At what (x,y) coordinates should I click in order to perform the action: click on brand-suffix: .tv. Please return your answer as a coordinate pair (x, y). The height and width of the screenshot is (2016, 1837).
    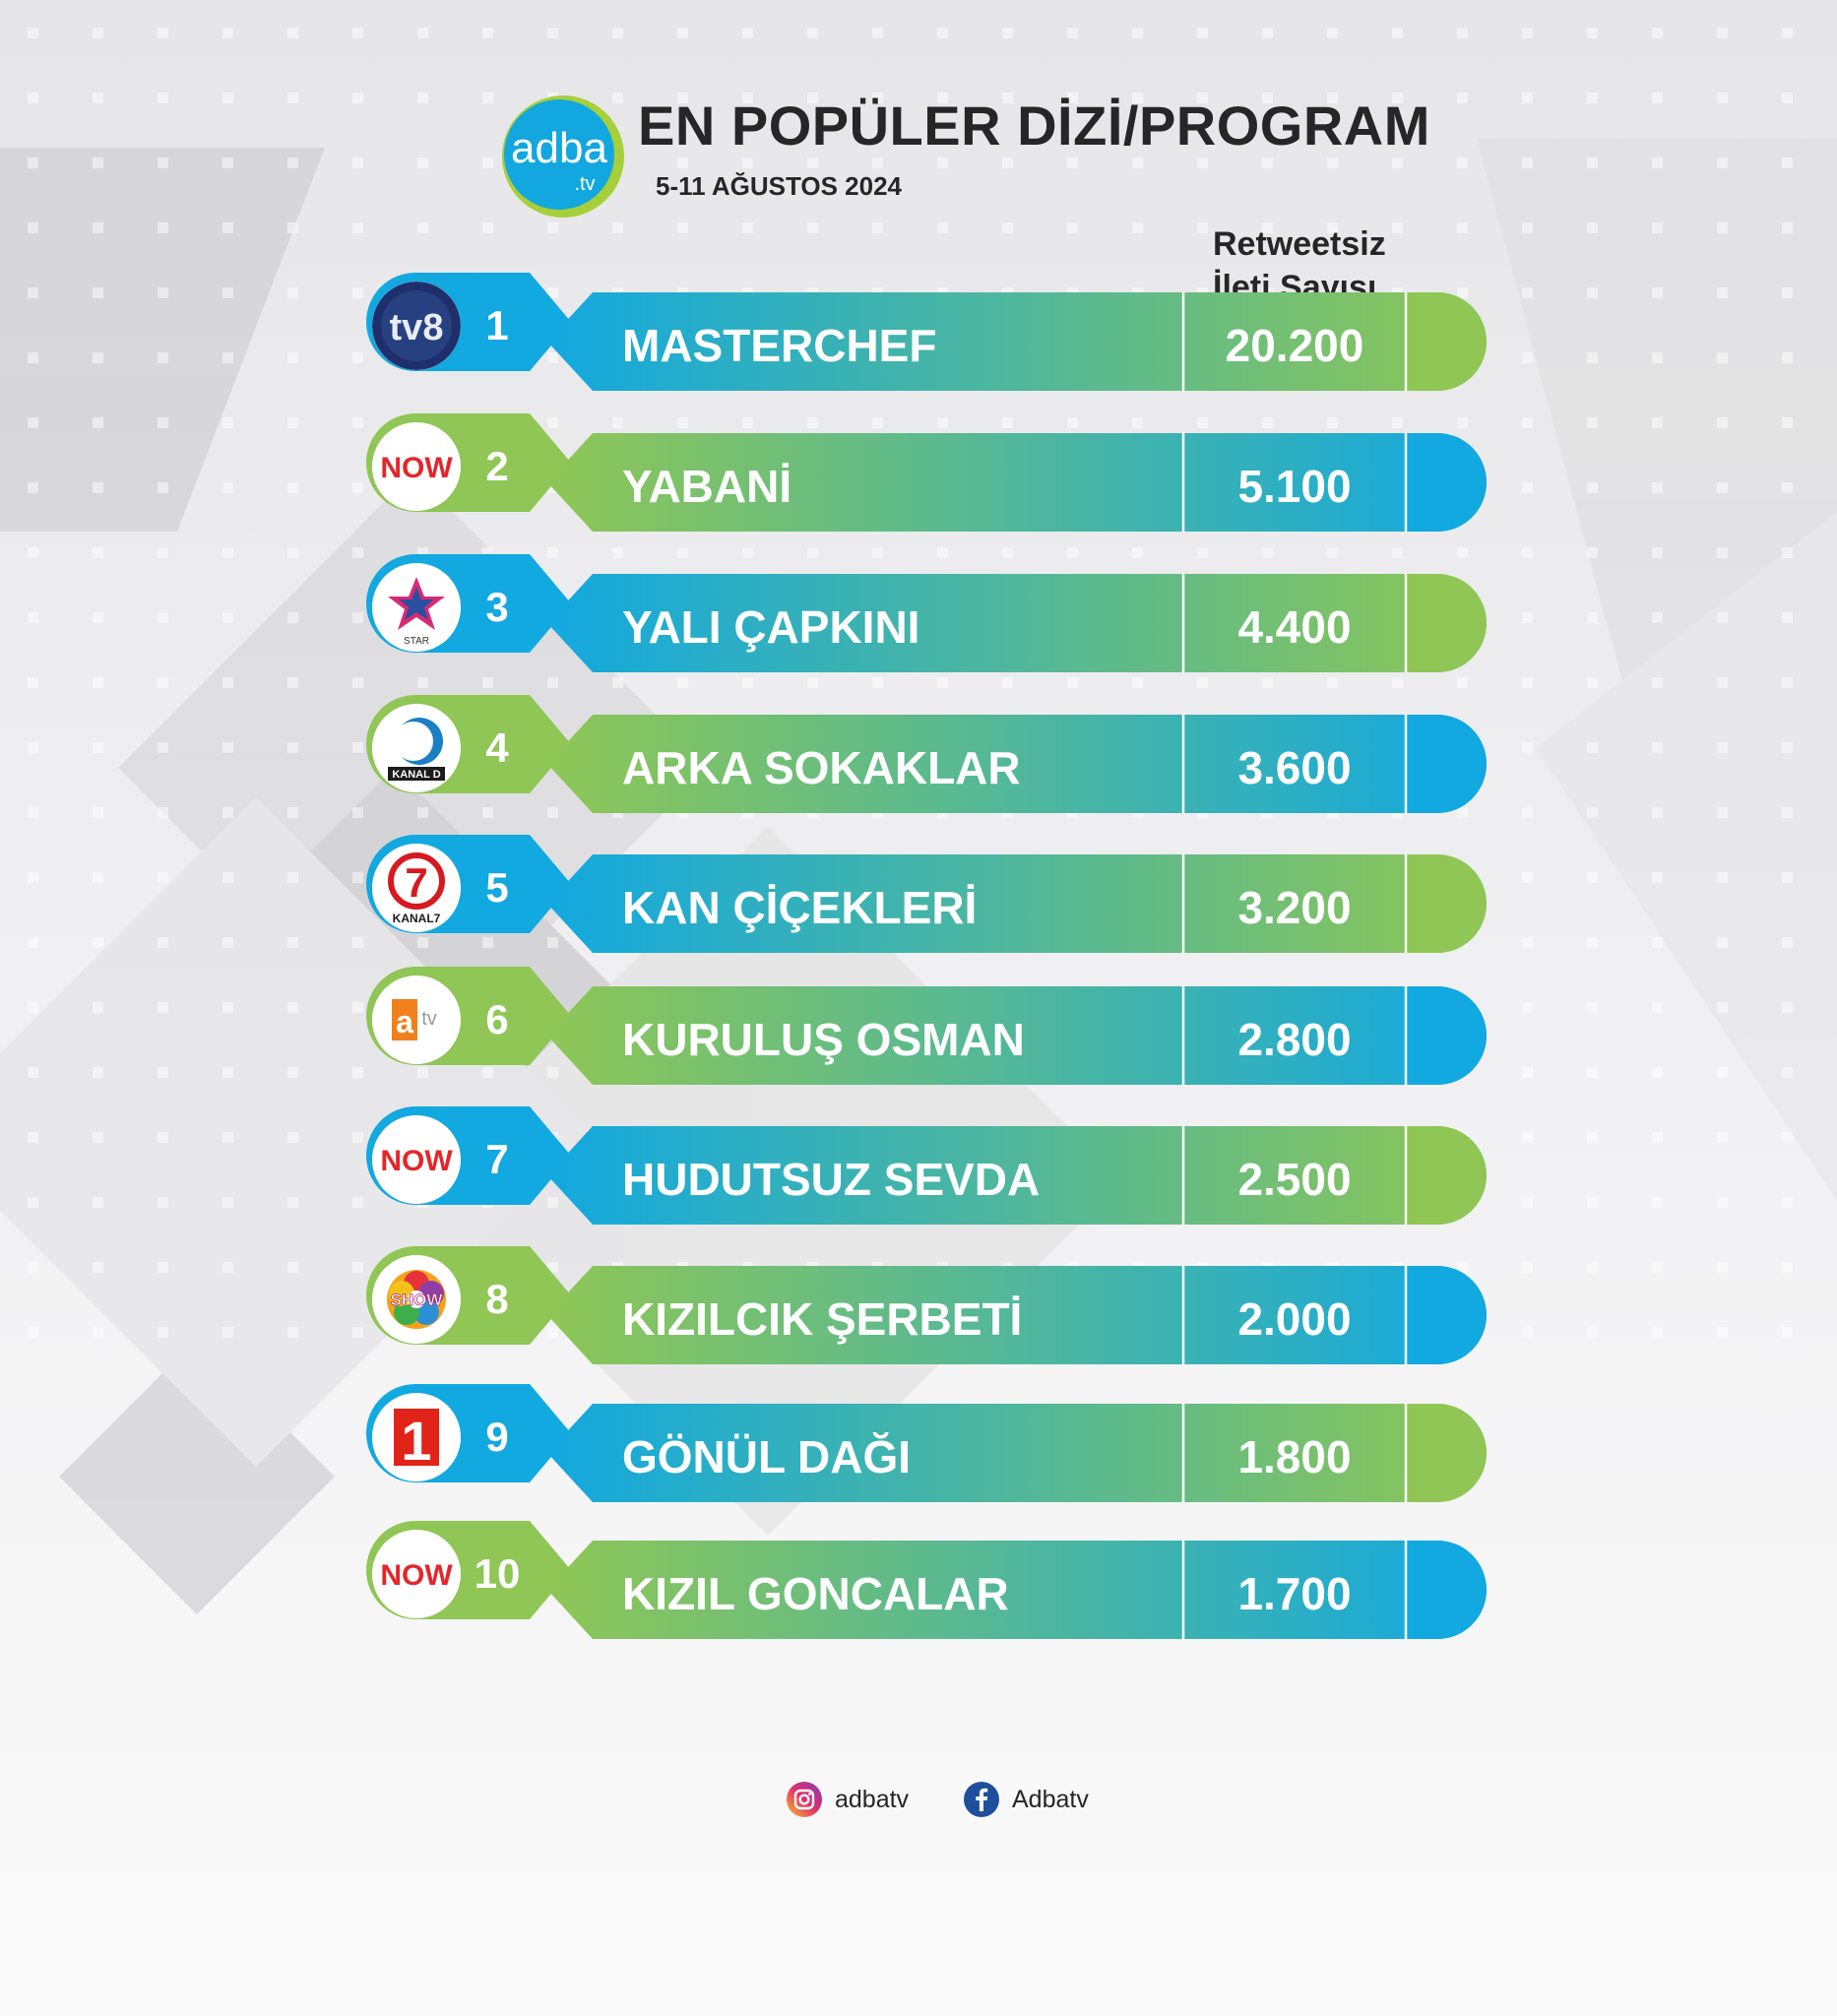
    Looking at the image, I should click on (584, 184).